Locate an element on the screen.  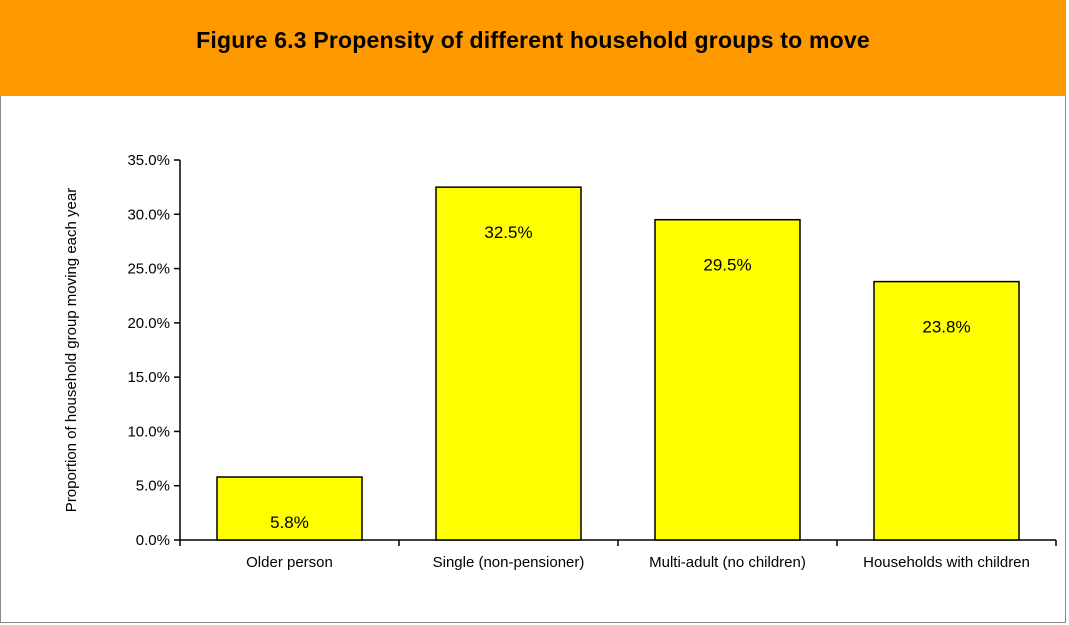
bar-data-label: 23.8% is located at coordinates (946, 327).